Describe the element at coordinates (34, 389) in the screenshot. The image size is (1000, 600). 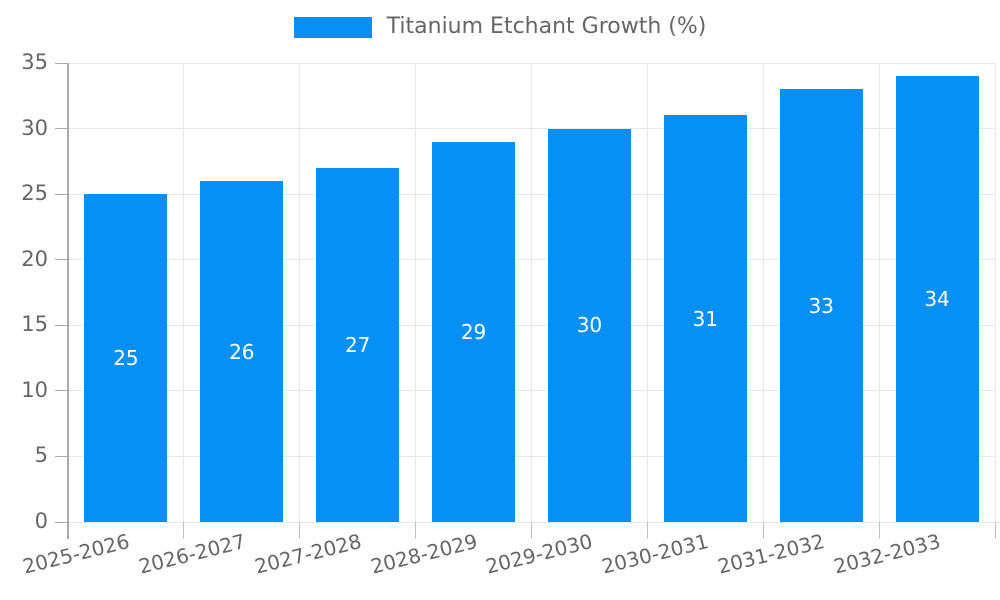
I see `y-tick-label: 10` at that location.